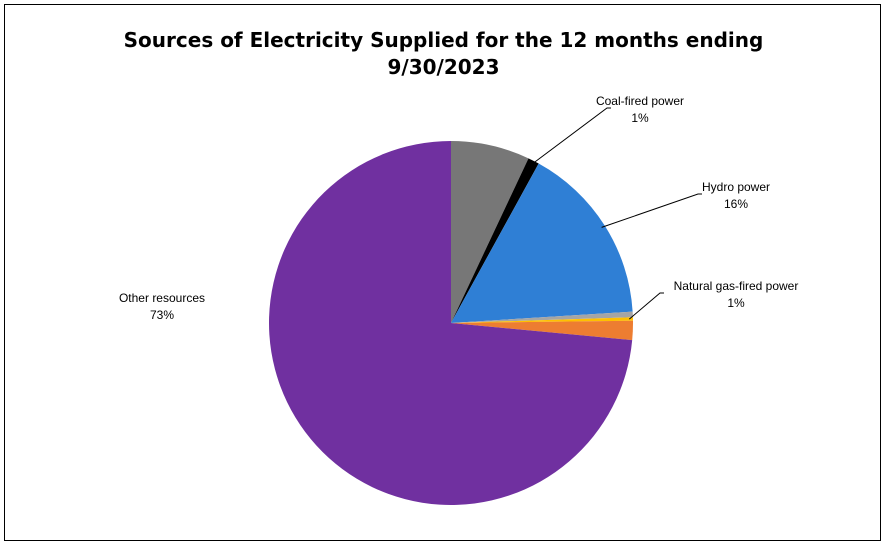 The image size is (887, 545). I want to click on slice-label-natural-gas-fired-power: Natural gas-fired power, so click(736, 286).